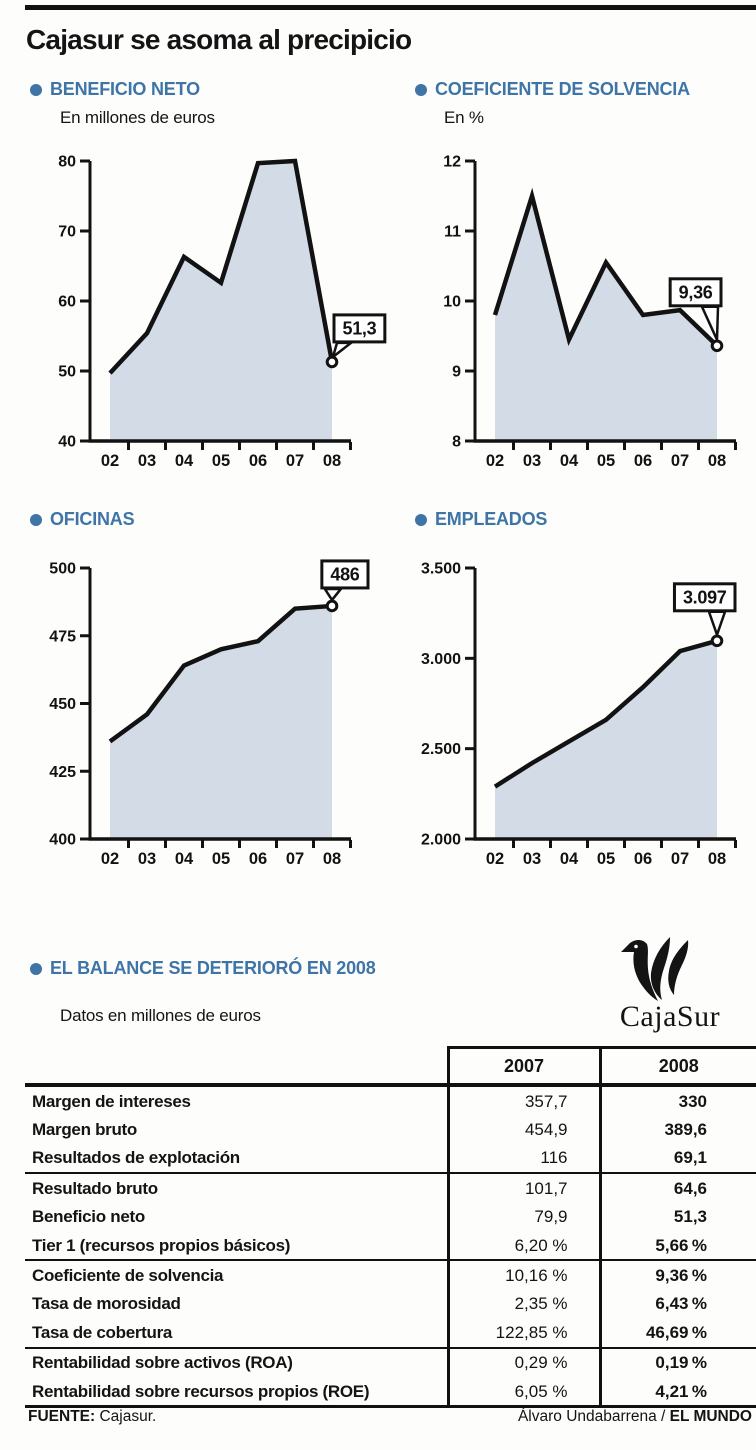 Image resolution: width=756 pixels, height=1450 pixels. I want to click on table-row: Margen de intereses 357,7 330, so click(390, 1100).